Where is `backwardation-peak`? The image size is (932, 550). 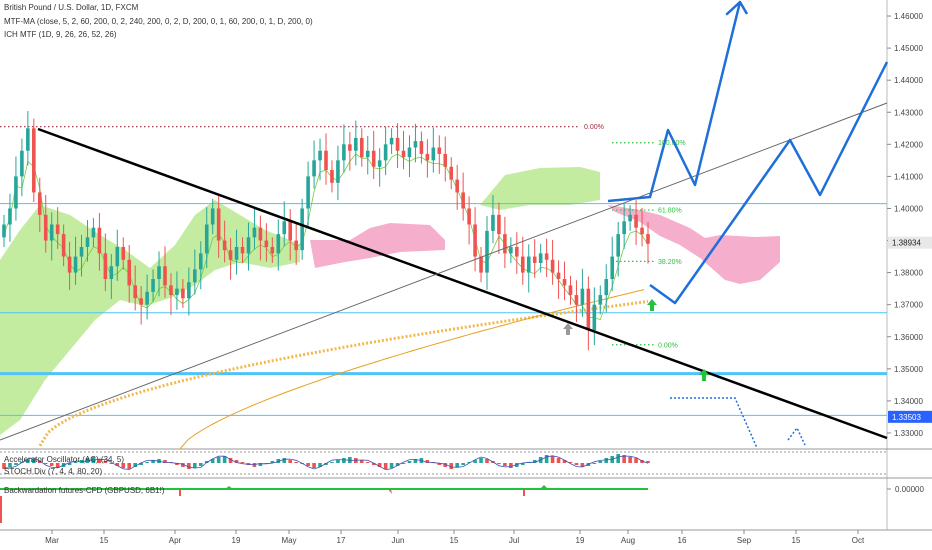 backwardation-peak is located at coordinates (229, 487).